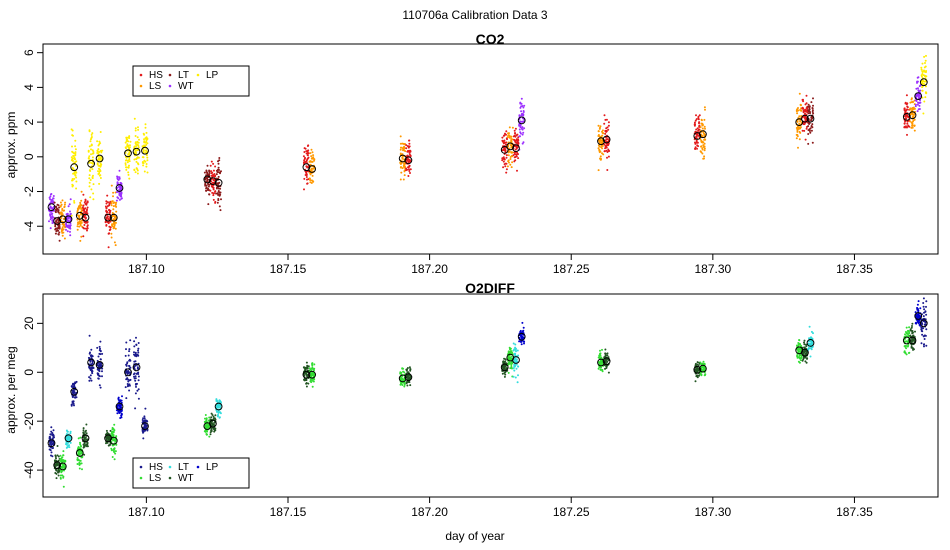 This screenshot has width=950, height=550. Describe the element at coordinates (141, 86) in the screenshot. I see `co2-legend-ls-marker` at that location.